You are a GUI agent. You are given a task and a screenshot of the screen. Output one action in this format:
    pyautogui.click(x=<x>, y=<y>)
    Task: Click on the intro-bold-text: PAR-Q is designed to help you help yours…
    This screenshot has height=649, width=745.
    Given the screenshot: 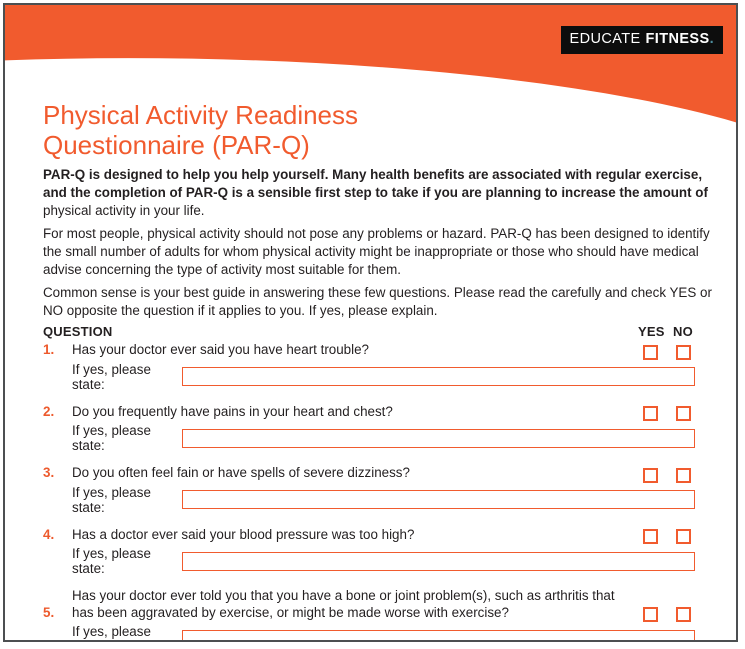 What is the action you would take?
    pyautogui.click(x=375, y=183)
    